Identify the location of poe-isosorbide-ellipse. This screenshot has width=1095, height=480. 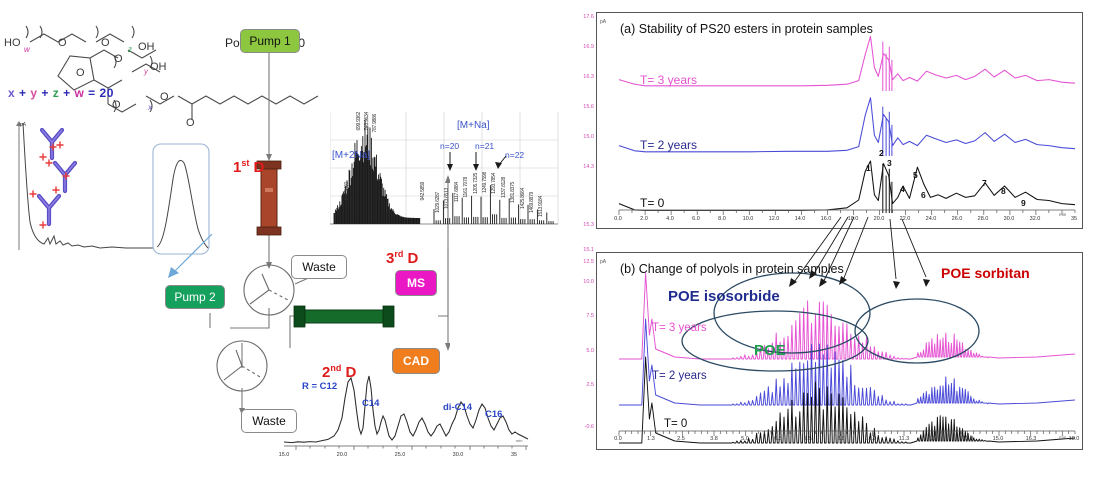
(792, 313).